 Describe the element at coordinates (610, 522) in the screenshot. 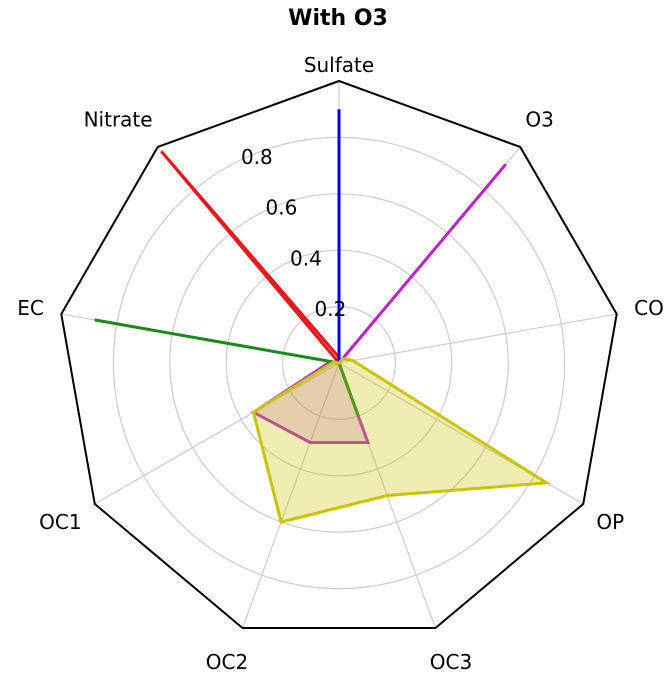

I see `axis-label: OP` at that location.